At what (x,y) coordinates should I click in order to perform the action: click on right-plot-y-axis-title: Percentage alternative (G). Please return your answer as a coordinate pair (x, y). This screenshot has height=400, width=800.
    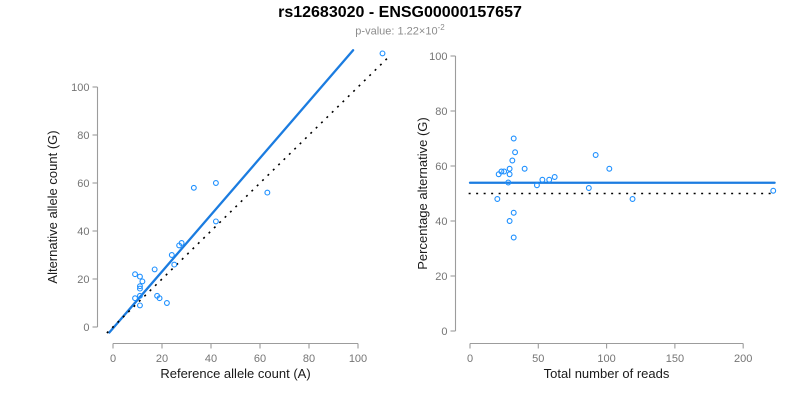
    Looking at the image, I should click on (422, 193).